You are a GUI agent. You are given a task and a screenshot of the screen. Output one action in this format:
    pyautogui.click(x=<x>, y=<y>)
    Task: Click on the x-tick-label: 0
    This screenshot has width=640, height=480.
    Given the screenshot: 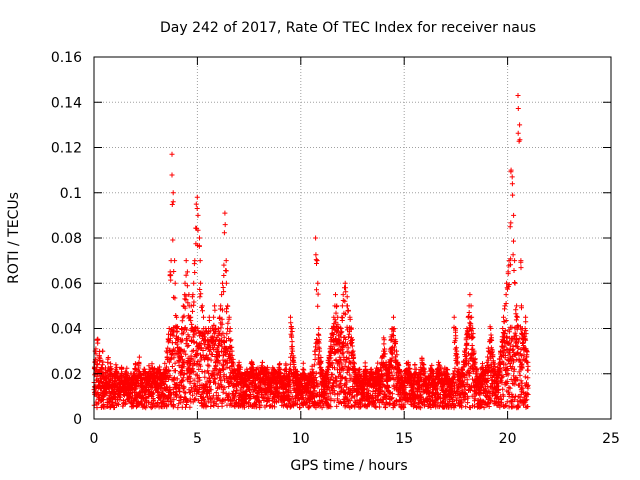 What is the action you would take?
    pyautogui.click(x=94, y=439)
    